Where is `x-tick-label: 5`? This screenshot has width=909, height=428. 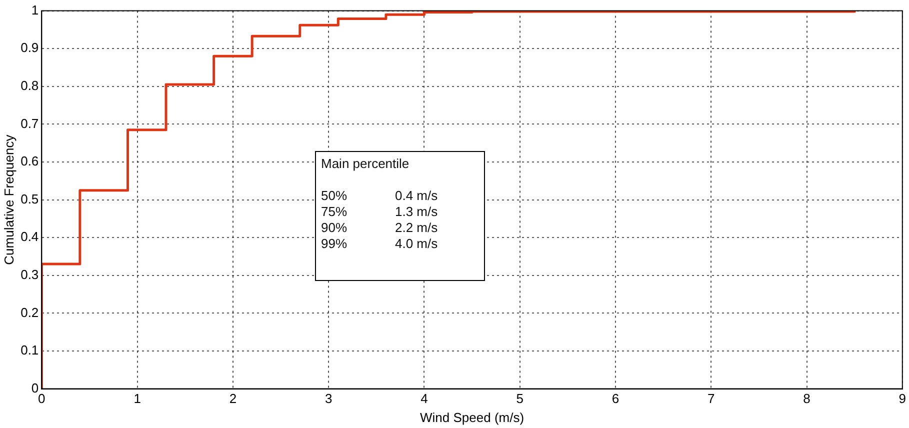 x-tick-label: 5 is located at coordinates (520, 398).